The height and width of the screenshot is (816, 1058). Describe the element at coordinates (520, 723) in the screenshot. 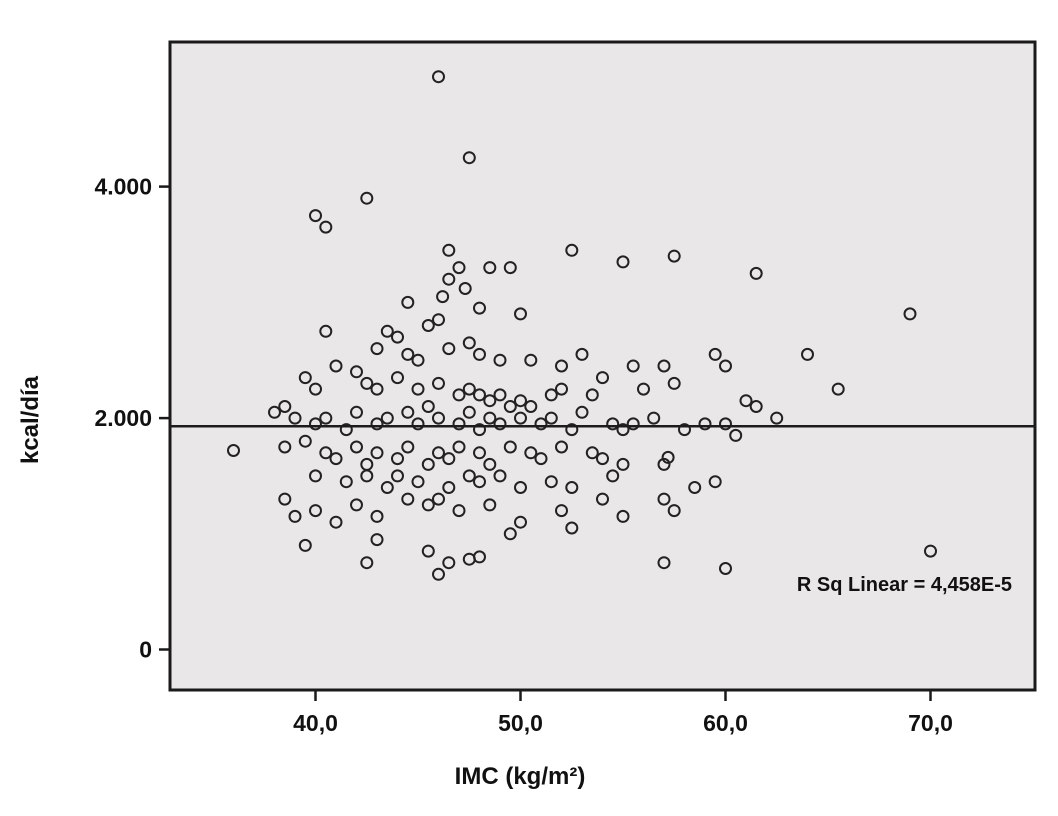

I see `x-tick-label: 50,0` at that location.